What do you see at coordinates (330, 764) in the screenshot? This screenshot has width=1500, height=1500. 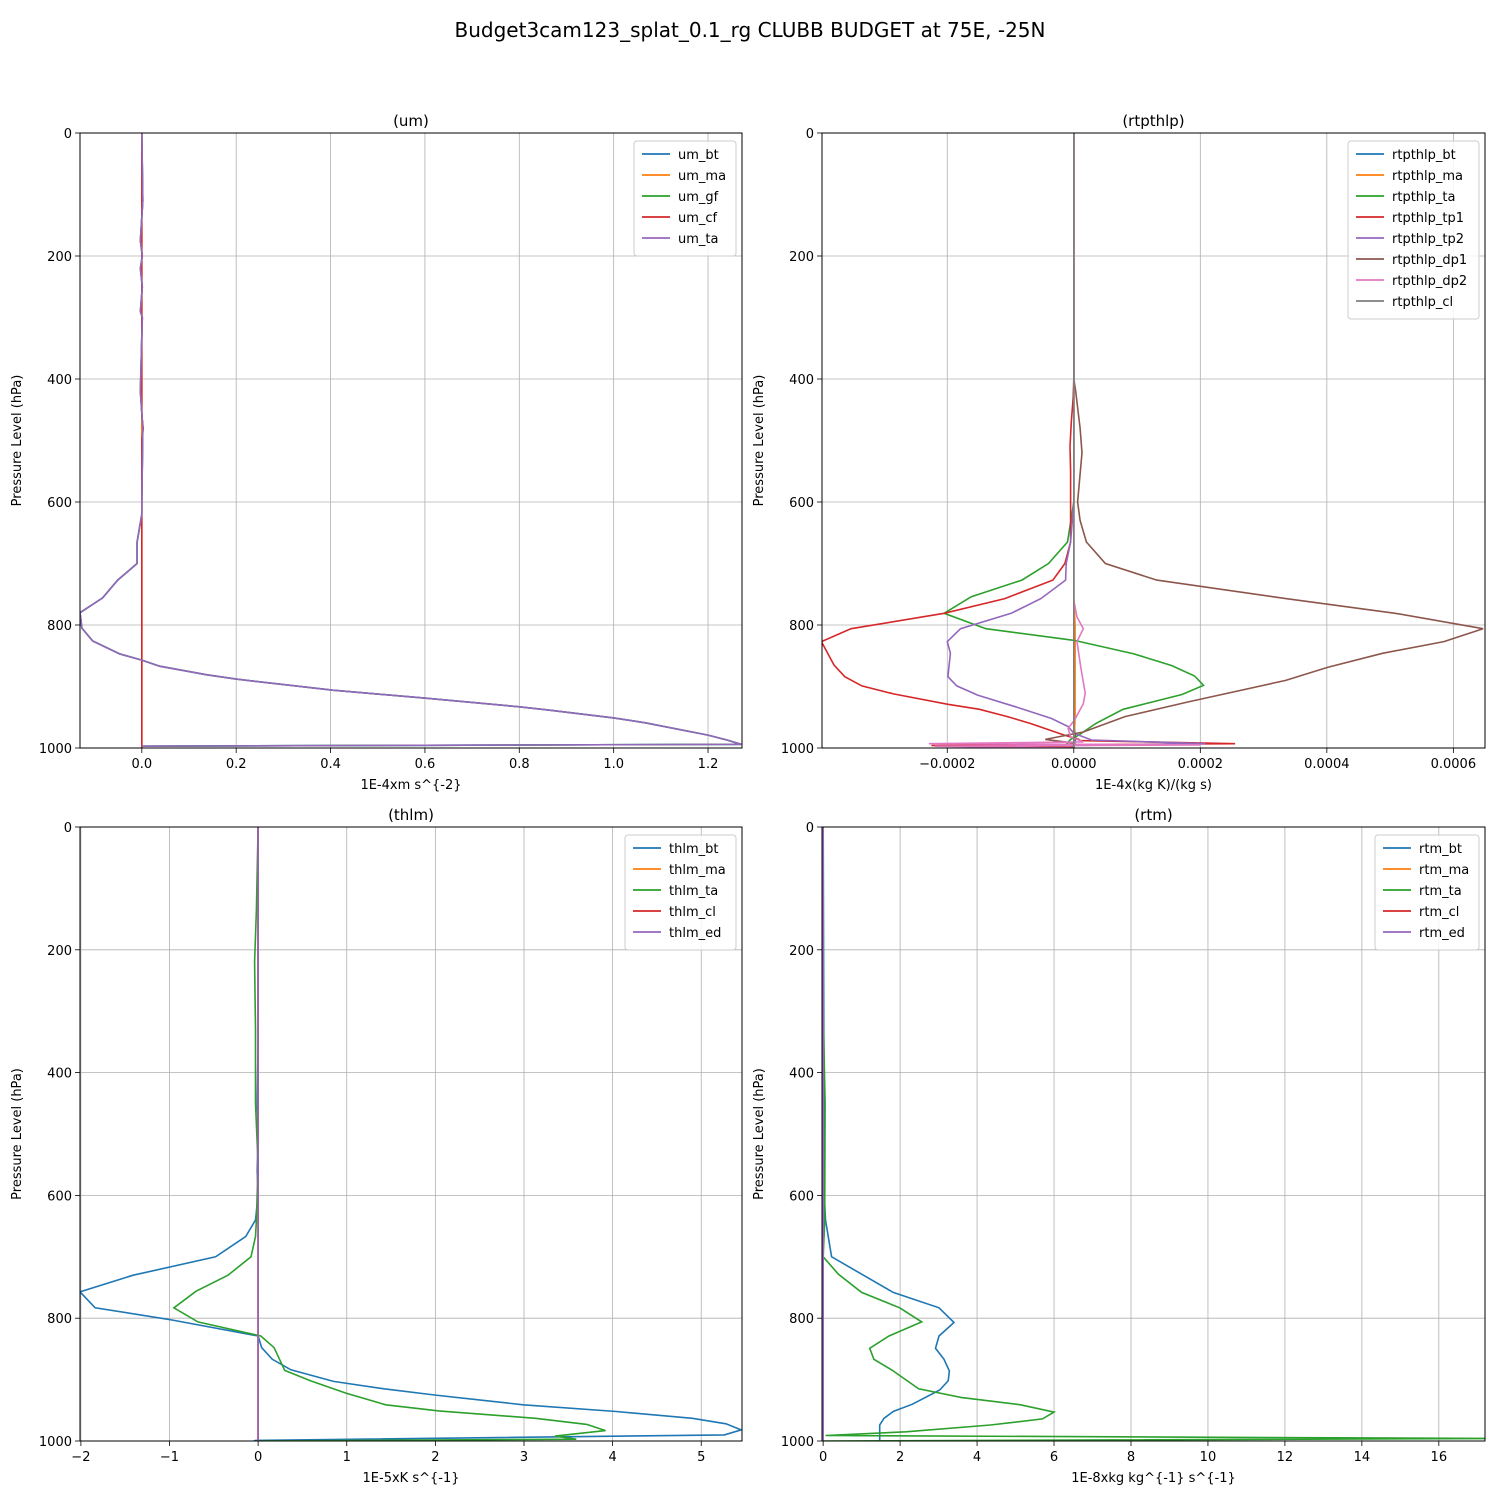 I see `x-tick-label: 0.4` at bounding box center [330, 764].